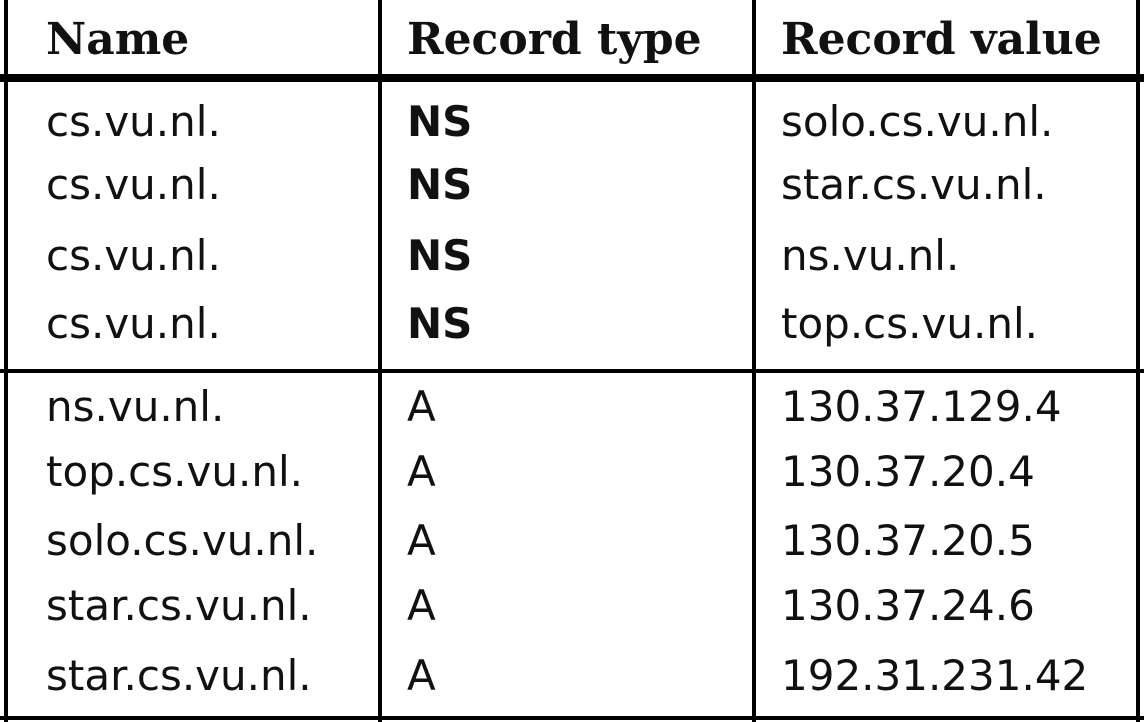  What do you see at coordinates (917, 121) in the screenshot?
I see `row-1-value: solo.cs.vu.nl.` at bounding box center [917, 121].